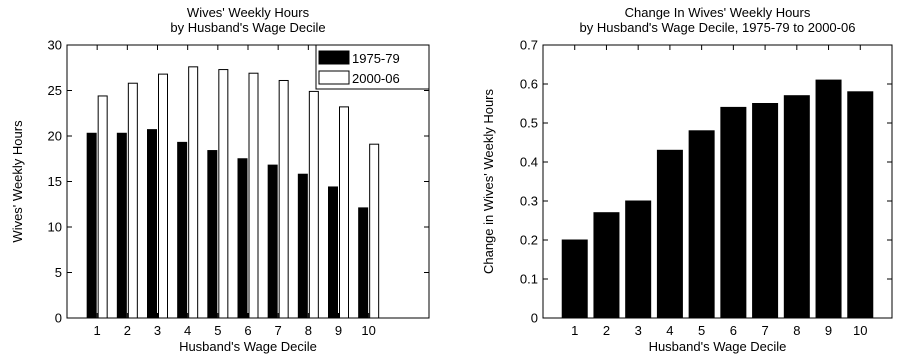  I want to click on y-tick-label: 25, so click(55, 90).